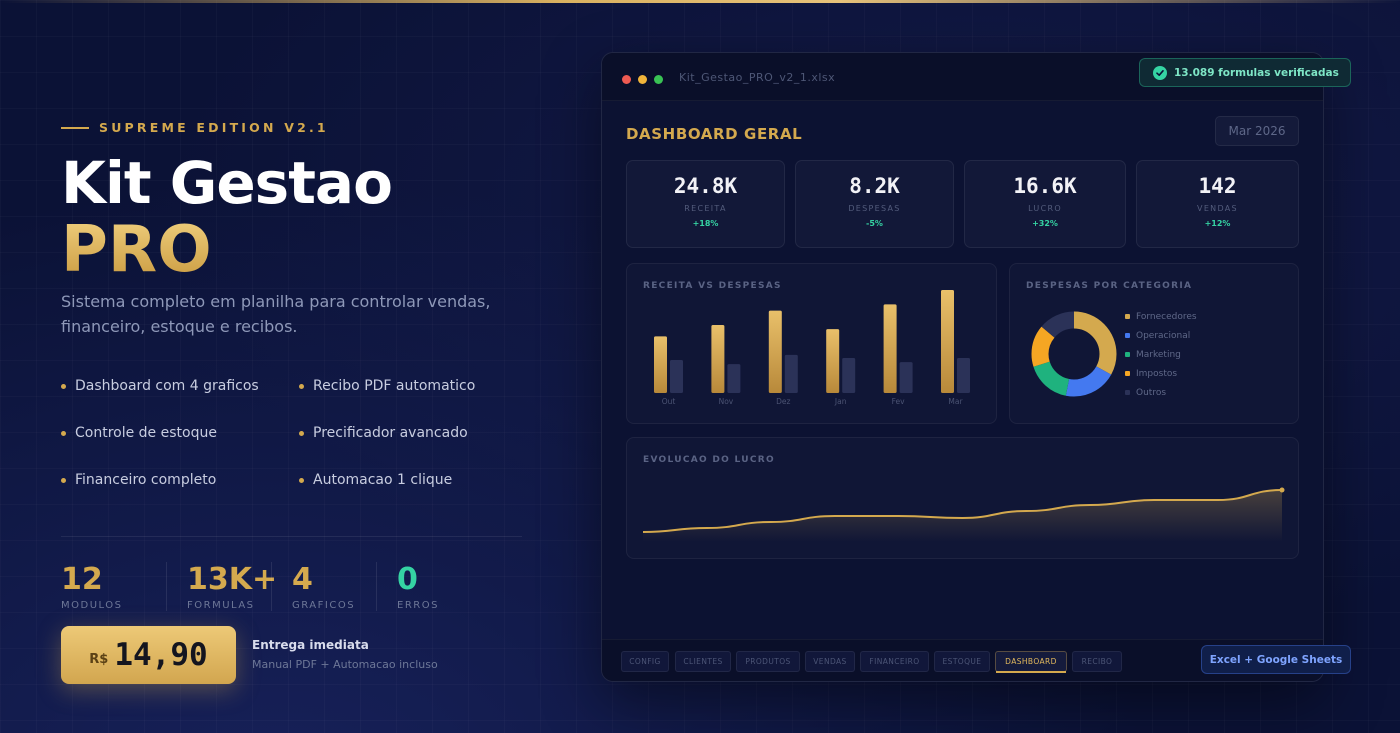 The height and width of the screenshot is (733, 1400). Describe the element at coordinates (840, 401) in the screenshot. I see `bar-month-label: Jan` at that location.